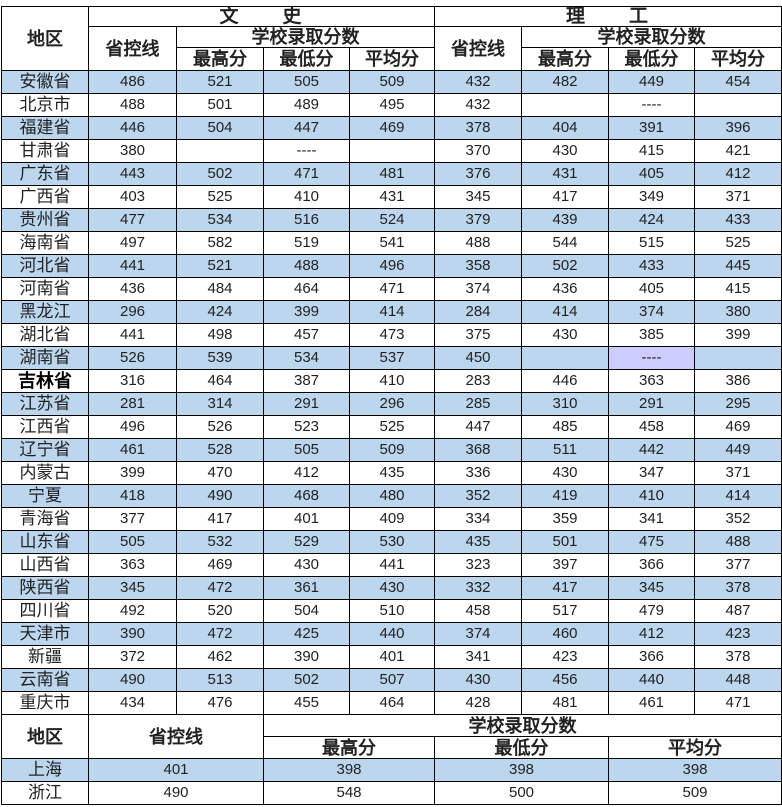 This screenshot has width=782, height=807. What do you see at coordinates (132, 335) in the screenshot?
I see `arts-control-line-cell: 441` at bounding box center [132, 335].